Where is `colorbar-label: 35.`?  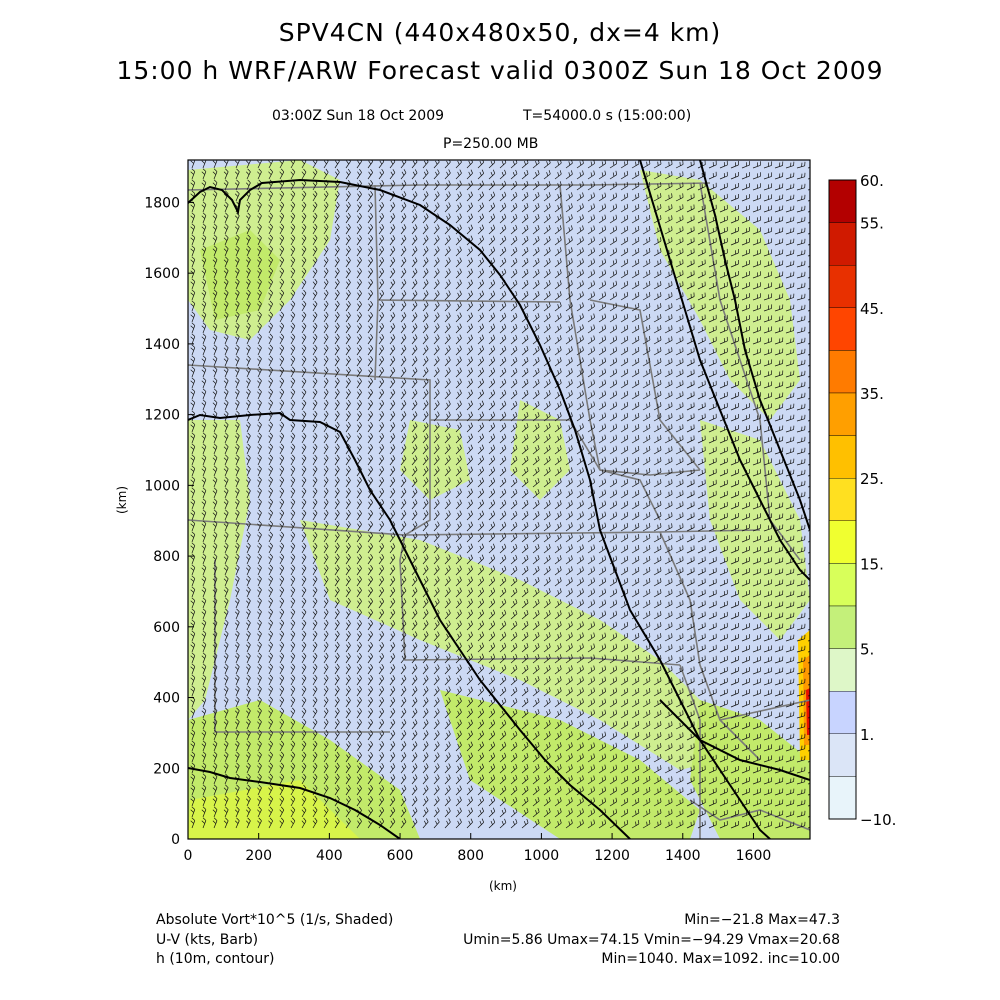
colorbar-label: 35. is located at coordinates (872, 394).